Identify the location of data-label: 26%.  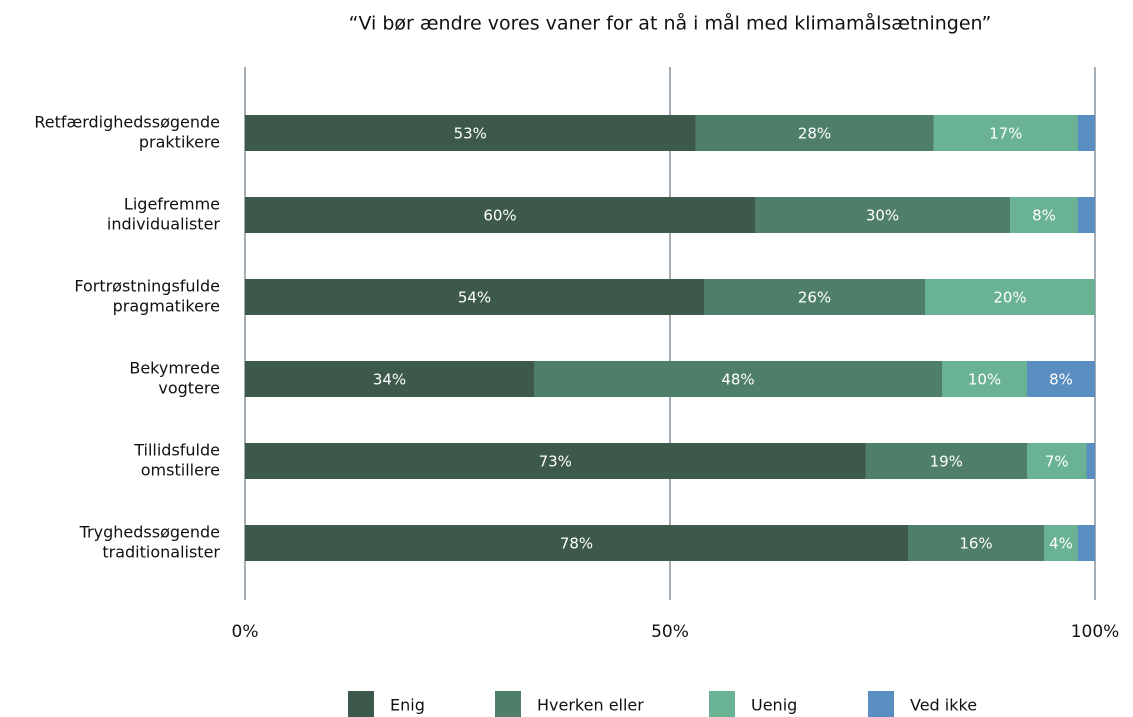
(814, 298).